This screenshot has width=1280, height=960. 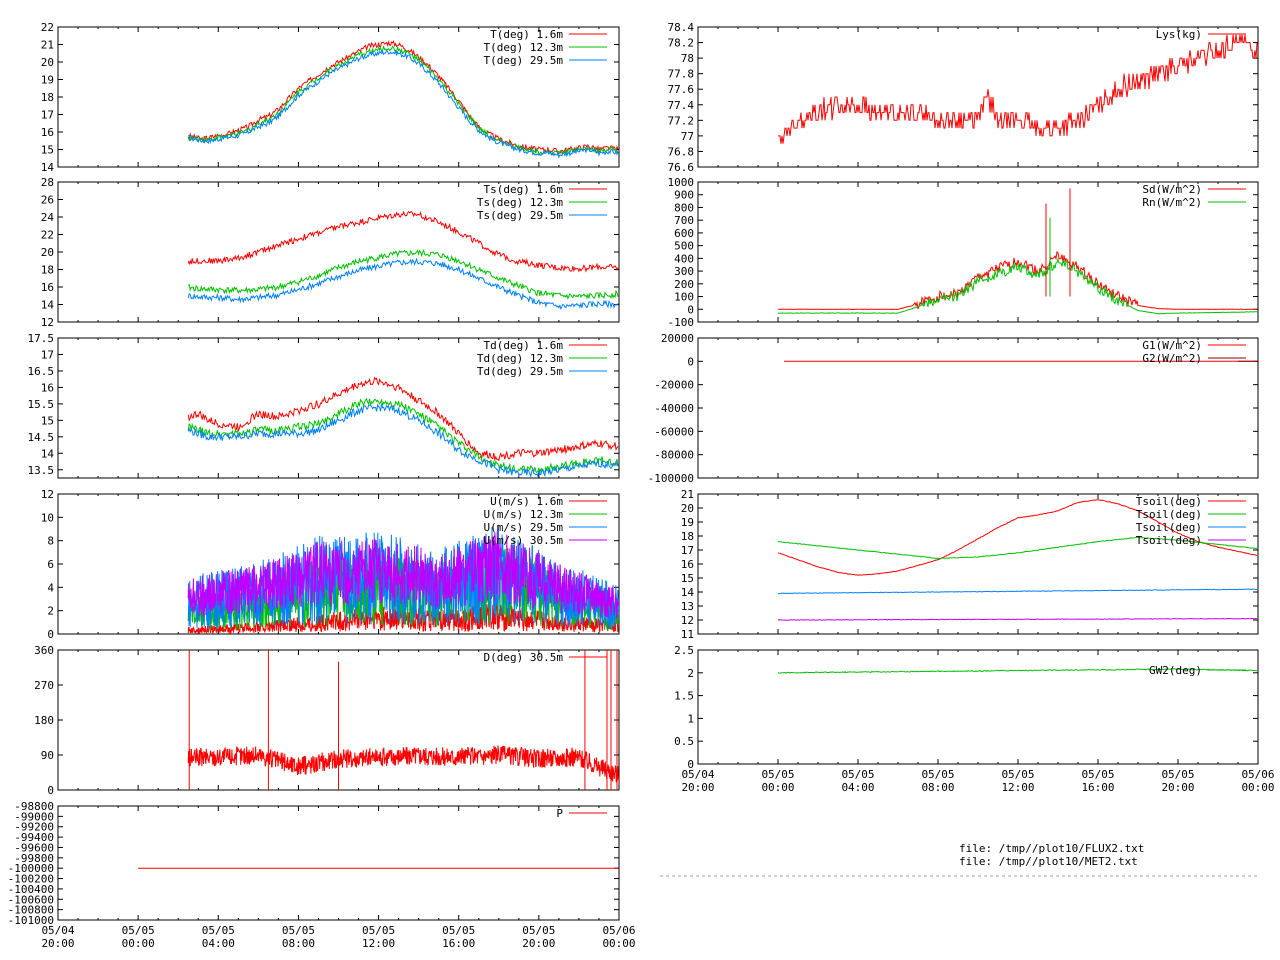 I want to click on y-tick-label: 1000, so click(x=681, y=182).